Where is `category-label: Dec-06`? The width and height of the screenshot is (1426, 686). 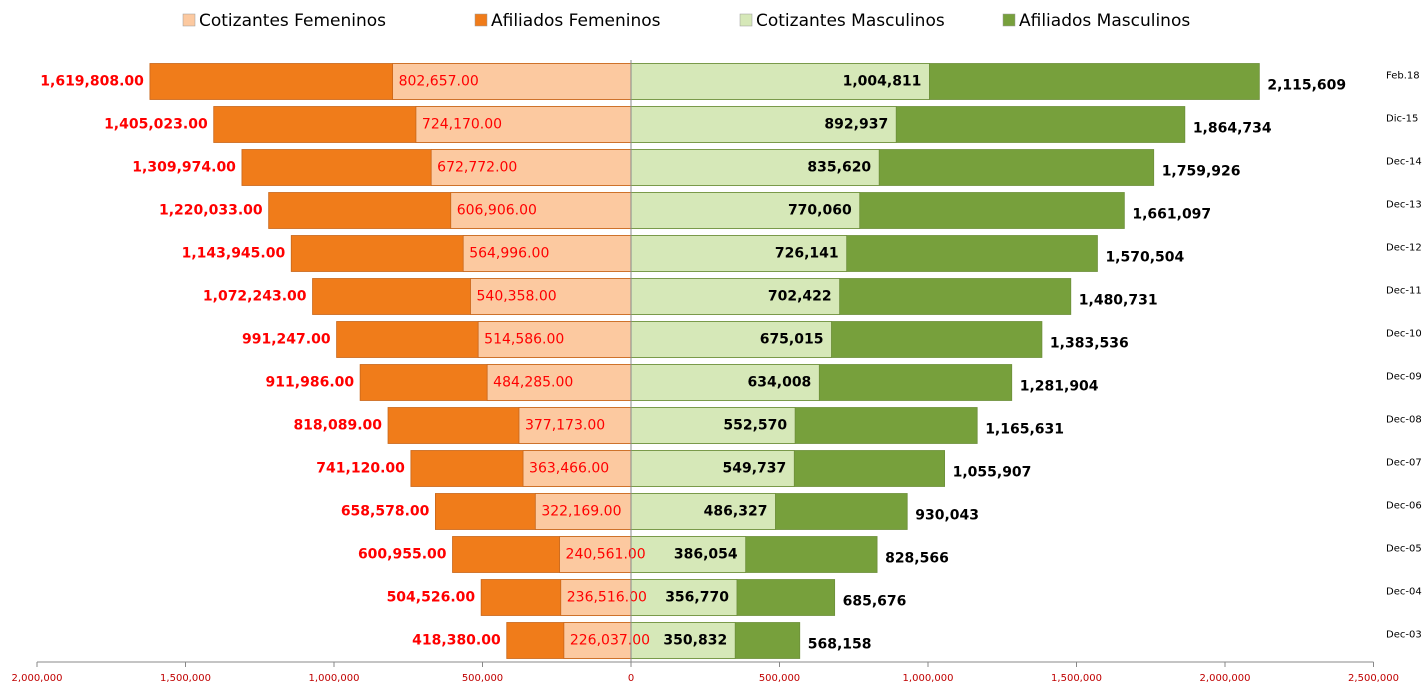
category-label: Dec-06 is located at coordinates (1404, 506).